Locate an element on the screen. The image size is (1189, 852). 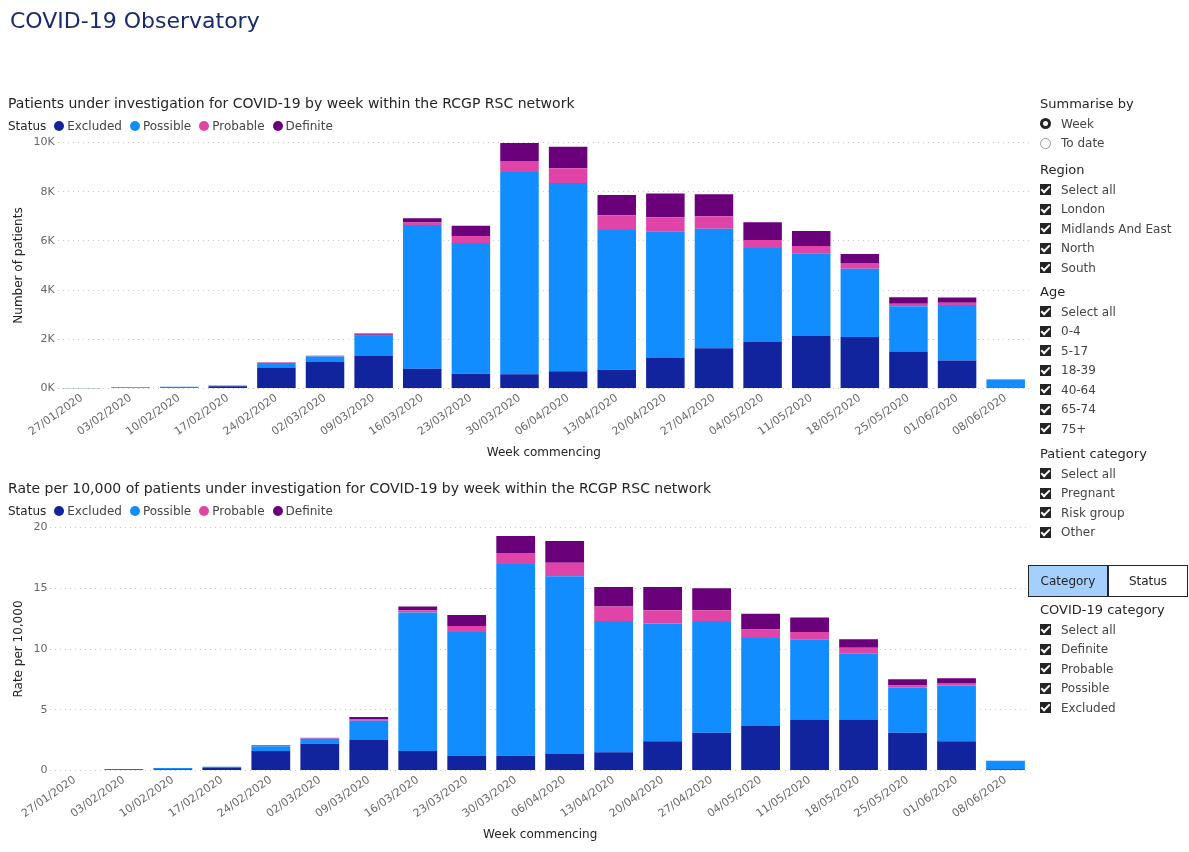
y-axis-title: Number of patients is located at coordinates (18, 265).